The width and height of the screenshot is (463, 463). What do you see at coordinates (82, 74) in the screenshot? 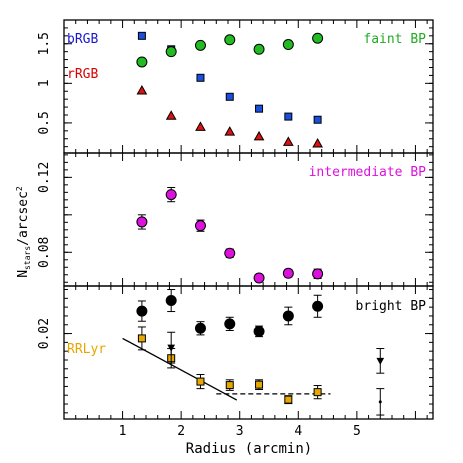
I see `legend-label: rRGB` at bounding box center [82, 74].